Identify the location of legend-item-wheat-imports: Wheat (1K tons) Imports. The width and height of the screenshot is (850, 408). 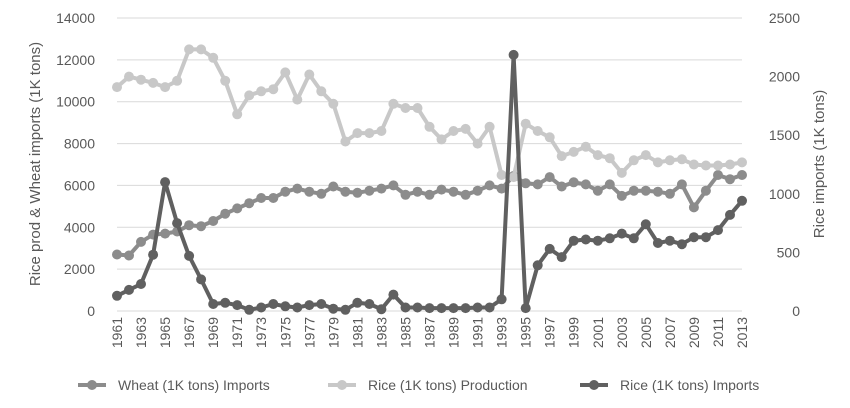
(174, 385).